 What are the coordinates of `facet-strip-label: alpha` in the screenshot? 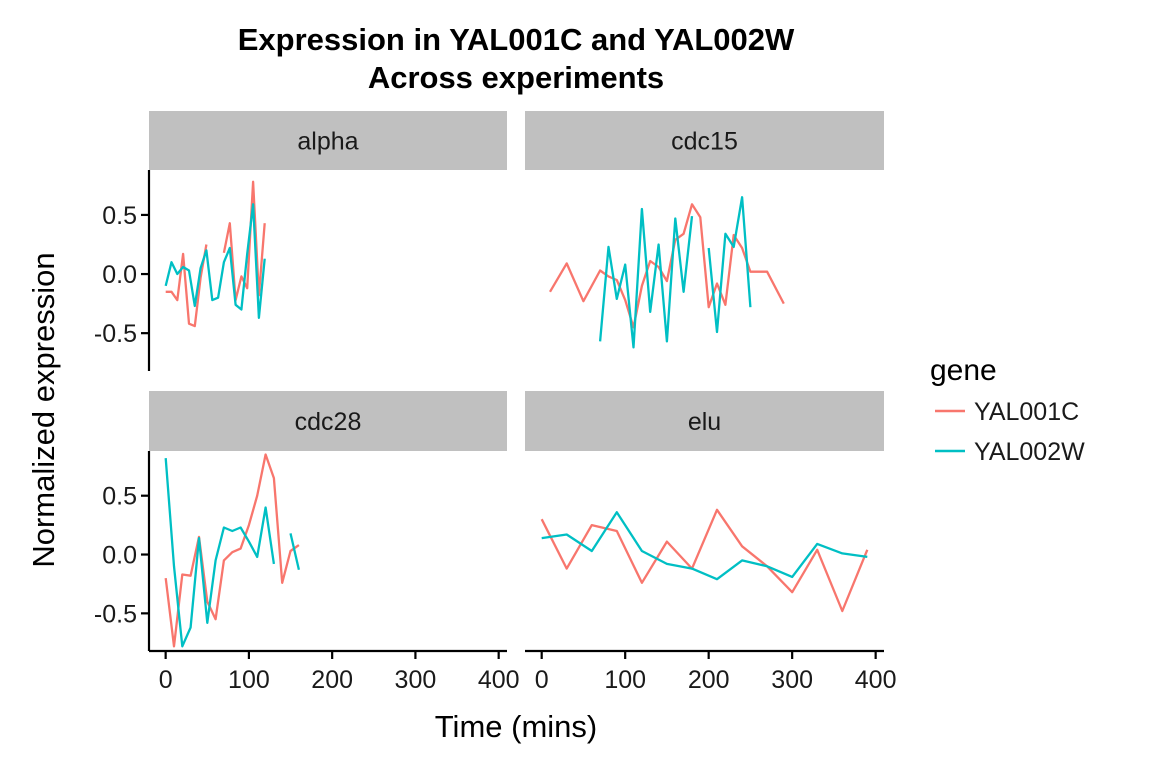 It's located at (327, 142).